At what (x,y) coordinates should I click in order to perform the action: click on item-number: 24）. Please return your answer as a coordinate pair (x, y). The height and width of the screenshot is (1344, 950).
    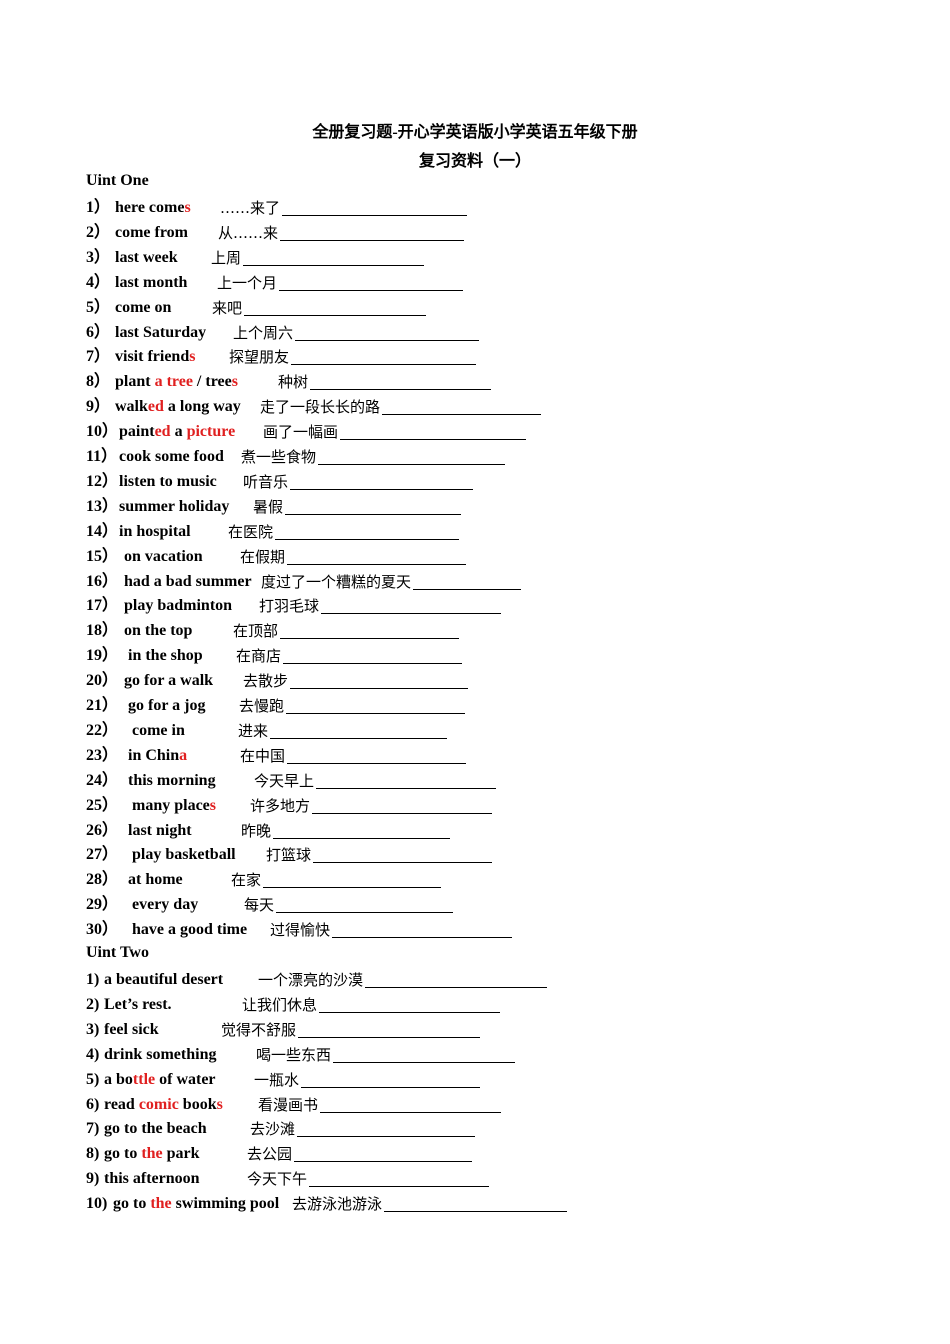
    Looking at the image, I should click on (102, 780).